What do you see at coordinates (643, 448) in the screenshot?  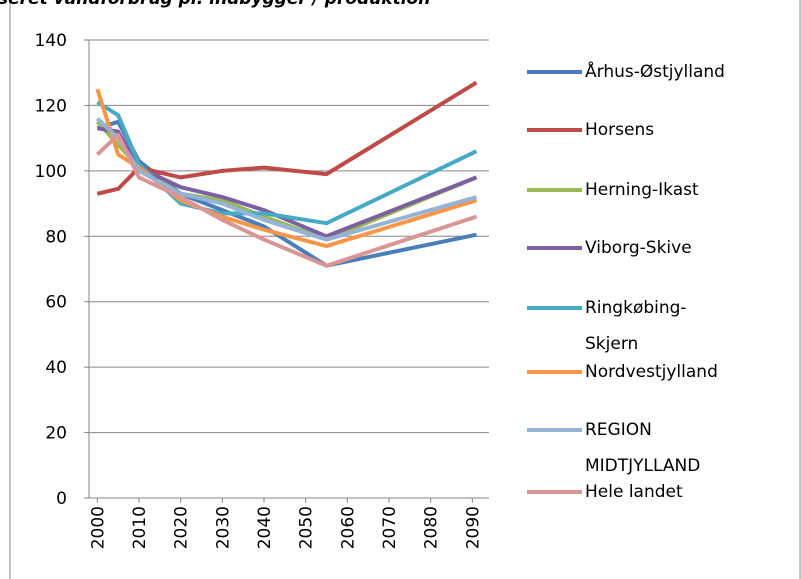 I see `legend-label: REGION MIDTJYLLAND` at bounding box center [643, 448].